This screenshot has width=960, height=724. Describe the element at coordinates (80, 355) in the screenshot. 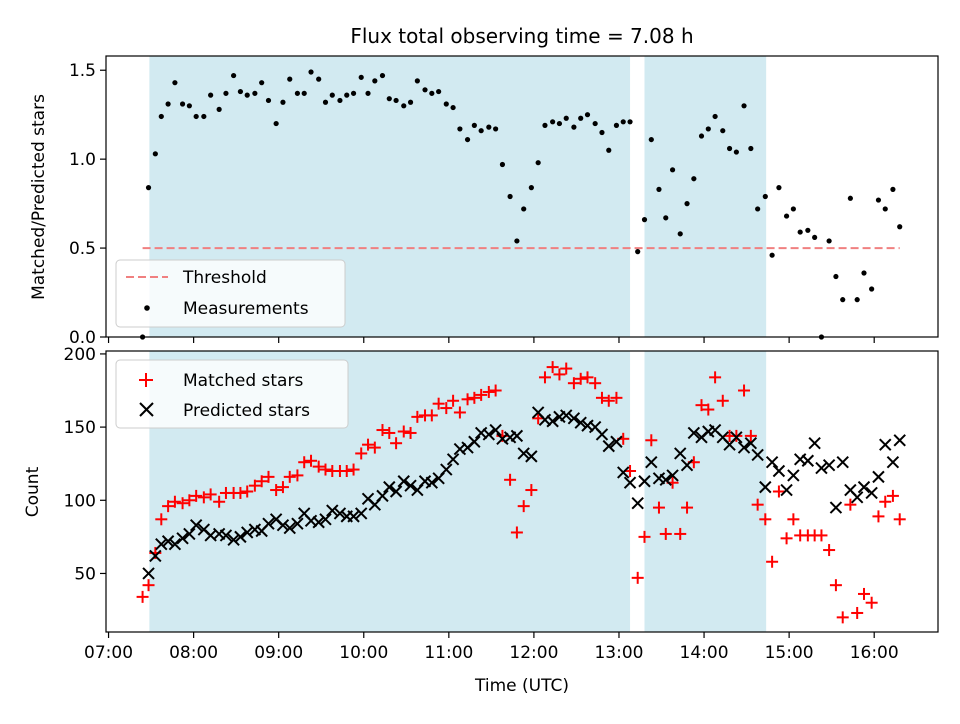

I see `bottom-y-tick-label: 200` at that location.